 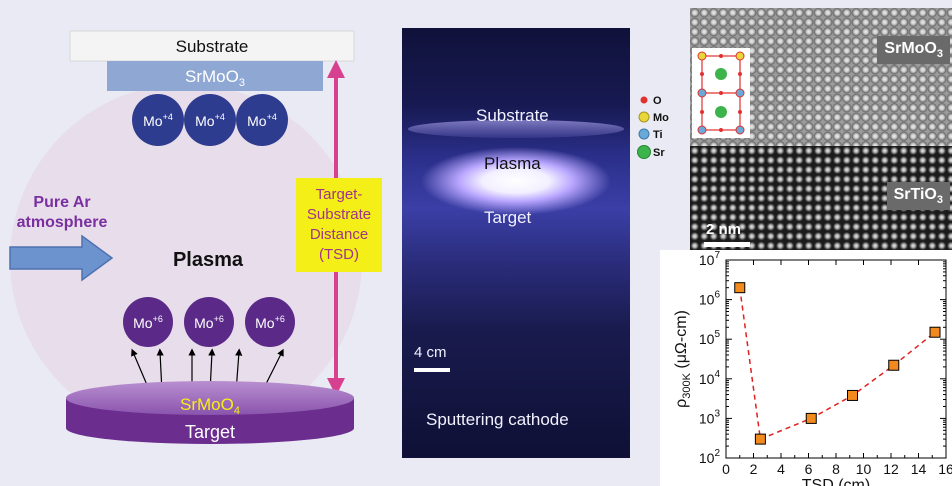 What do you see at coordinates (62, 222) in the screenshot?
I see `atmosphere-label-line2: atmosphere` at bounding box center [62, 222].